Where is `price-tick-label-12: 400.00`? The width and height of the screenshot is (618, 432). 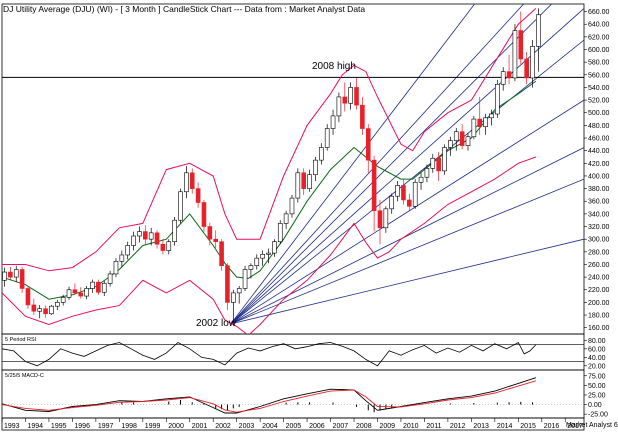 price-tick-label-12: 400.00 is located at coordinates (599, 176).